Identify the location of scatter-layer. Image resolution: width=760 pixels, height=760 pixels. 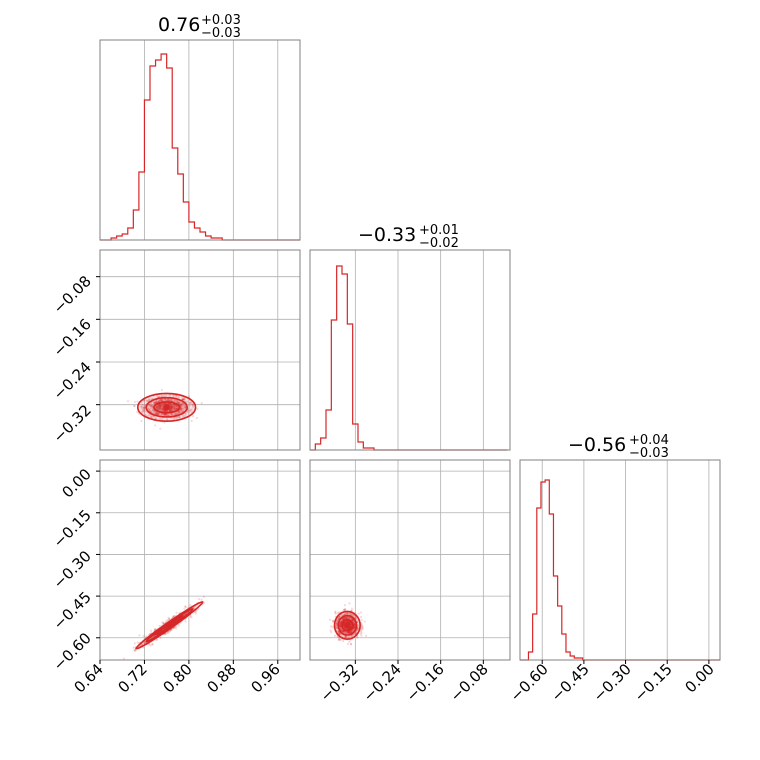
(245, 524).